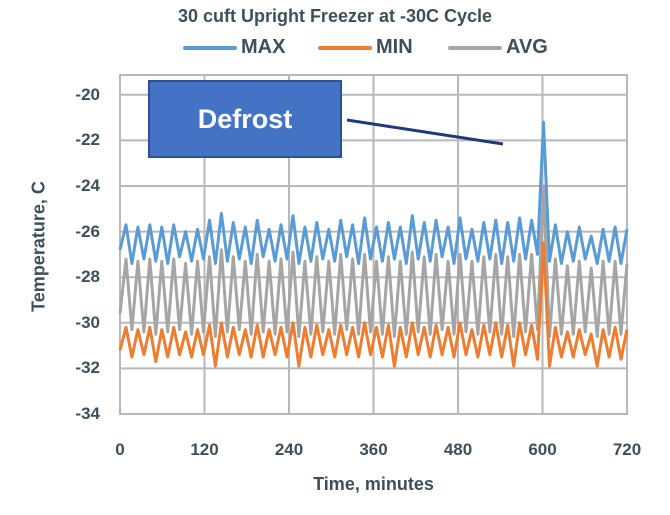 This screenshot has width=670, height=515. Describe the element at coordinates (263, 47) in the screenshot. I see `legend-label-max: MAX` at that location.